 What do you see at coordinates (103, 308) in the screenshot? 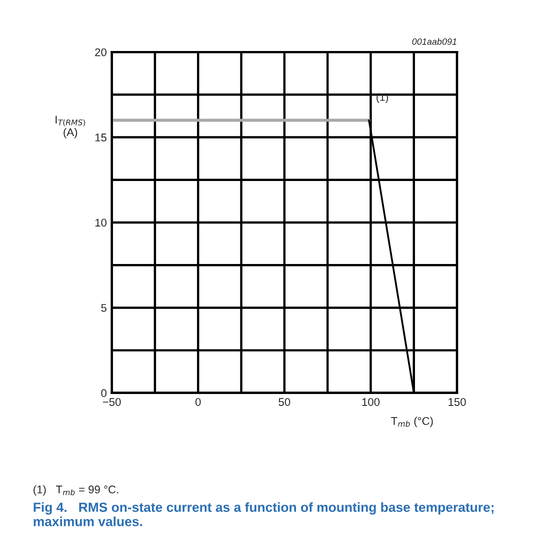
I see `y-tick-label: 5` at bounding box center [103, 308].